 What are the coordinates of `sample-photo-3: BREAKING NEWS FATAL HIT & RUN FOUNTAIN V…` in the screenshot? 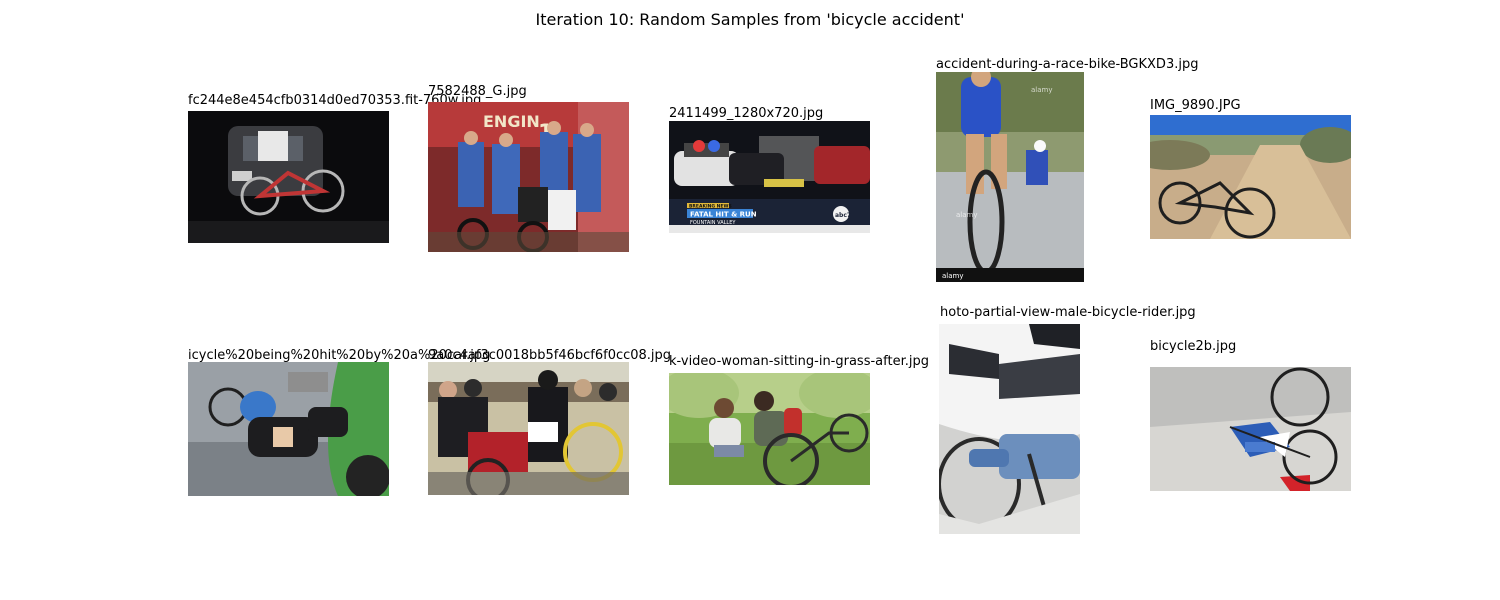 It's located at (769, 177).